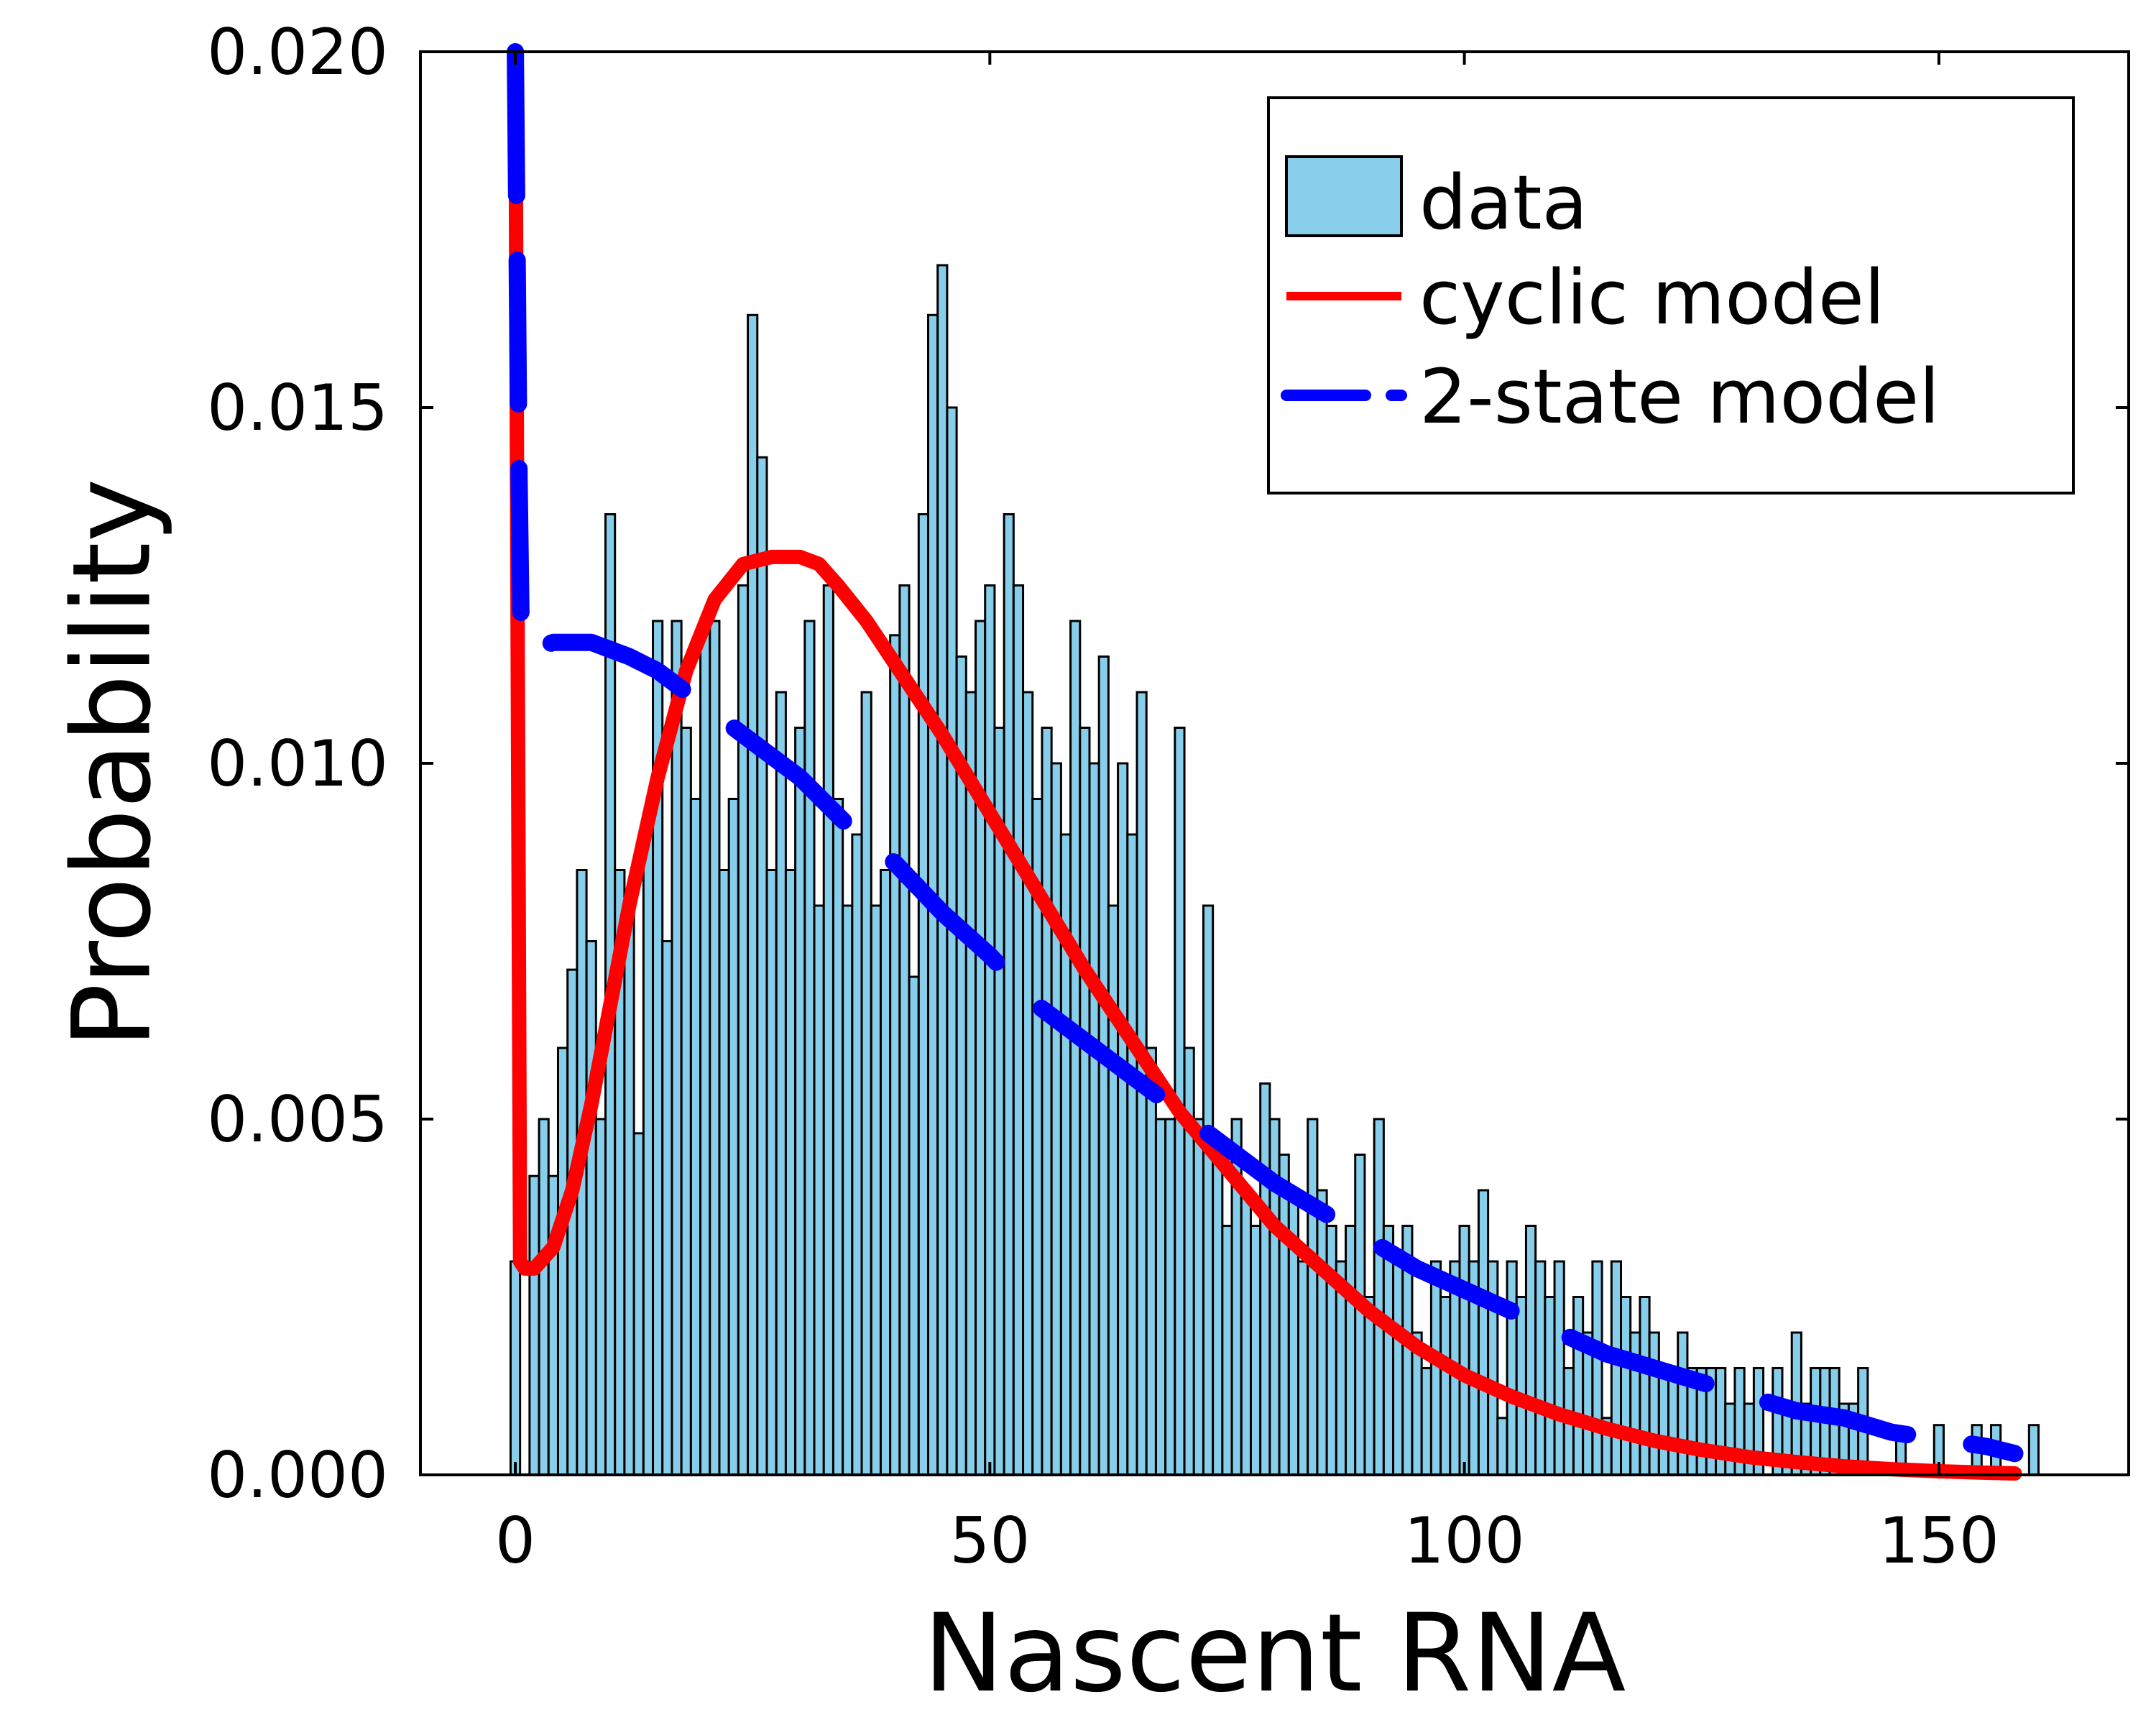 The width and height of the screenshot is (2156, 1725). What do you see at coordinates (297, 408) in the screenshot?
I see `y-tick-label: 0.015` at bounding box center [297, 408].